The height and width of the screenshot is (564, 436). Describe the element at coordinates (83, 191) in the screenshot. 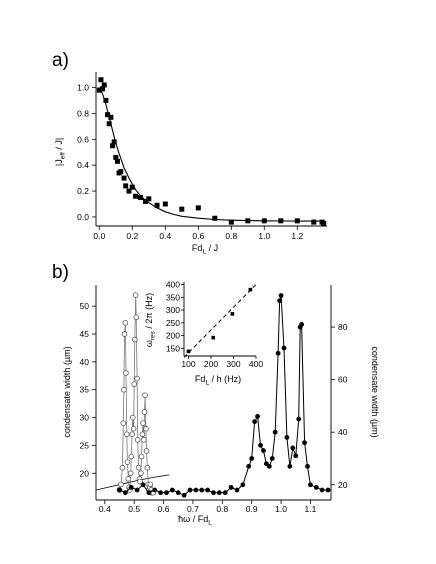

I see `panel-a-y-tick-label: 0.2` at that location.